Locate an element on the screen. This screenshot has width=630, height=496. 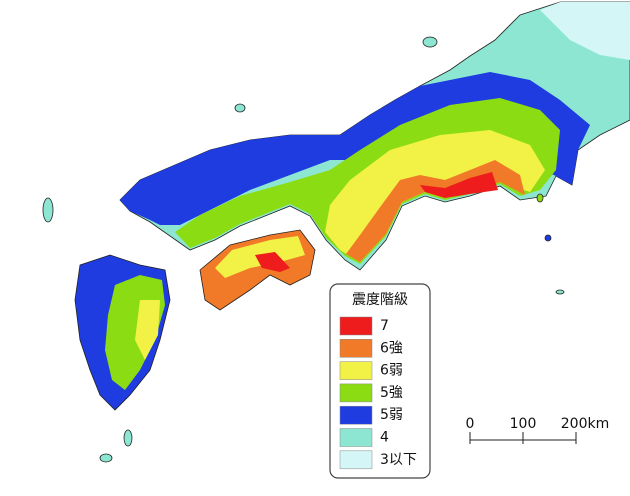
legend-label: 4 is located at coordinates (384, 438).